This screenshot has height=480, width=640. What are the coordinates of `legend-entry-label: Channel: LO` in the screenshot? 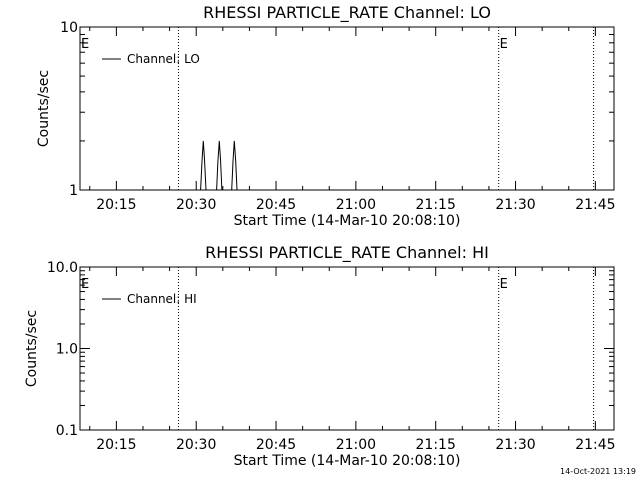 It's located at (163, 59).